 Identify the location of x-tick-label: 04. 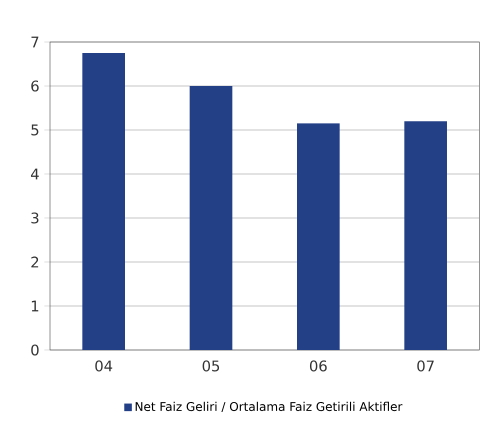
(103, 366).